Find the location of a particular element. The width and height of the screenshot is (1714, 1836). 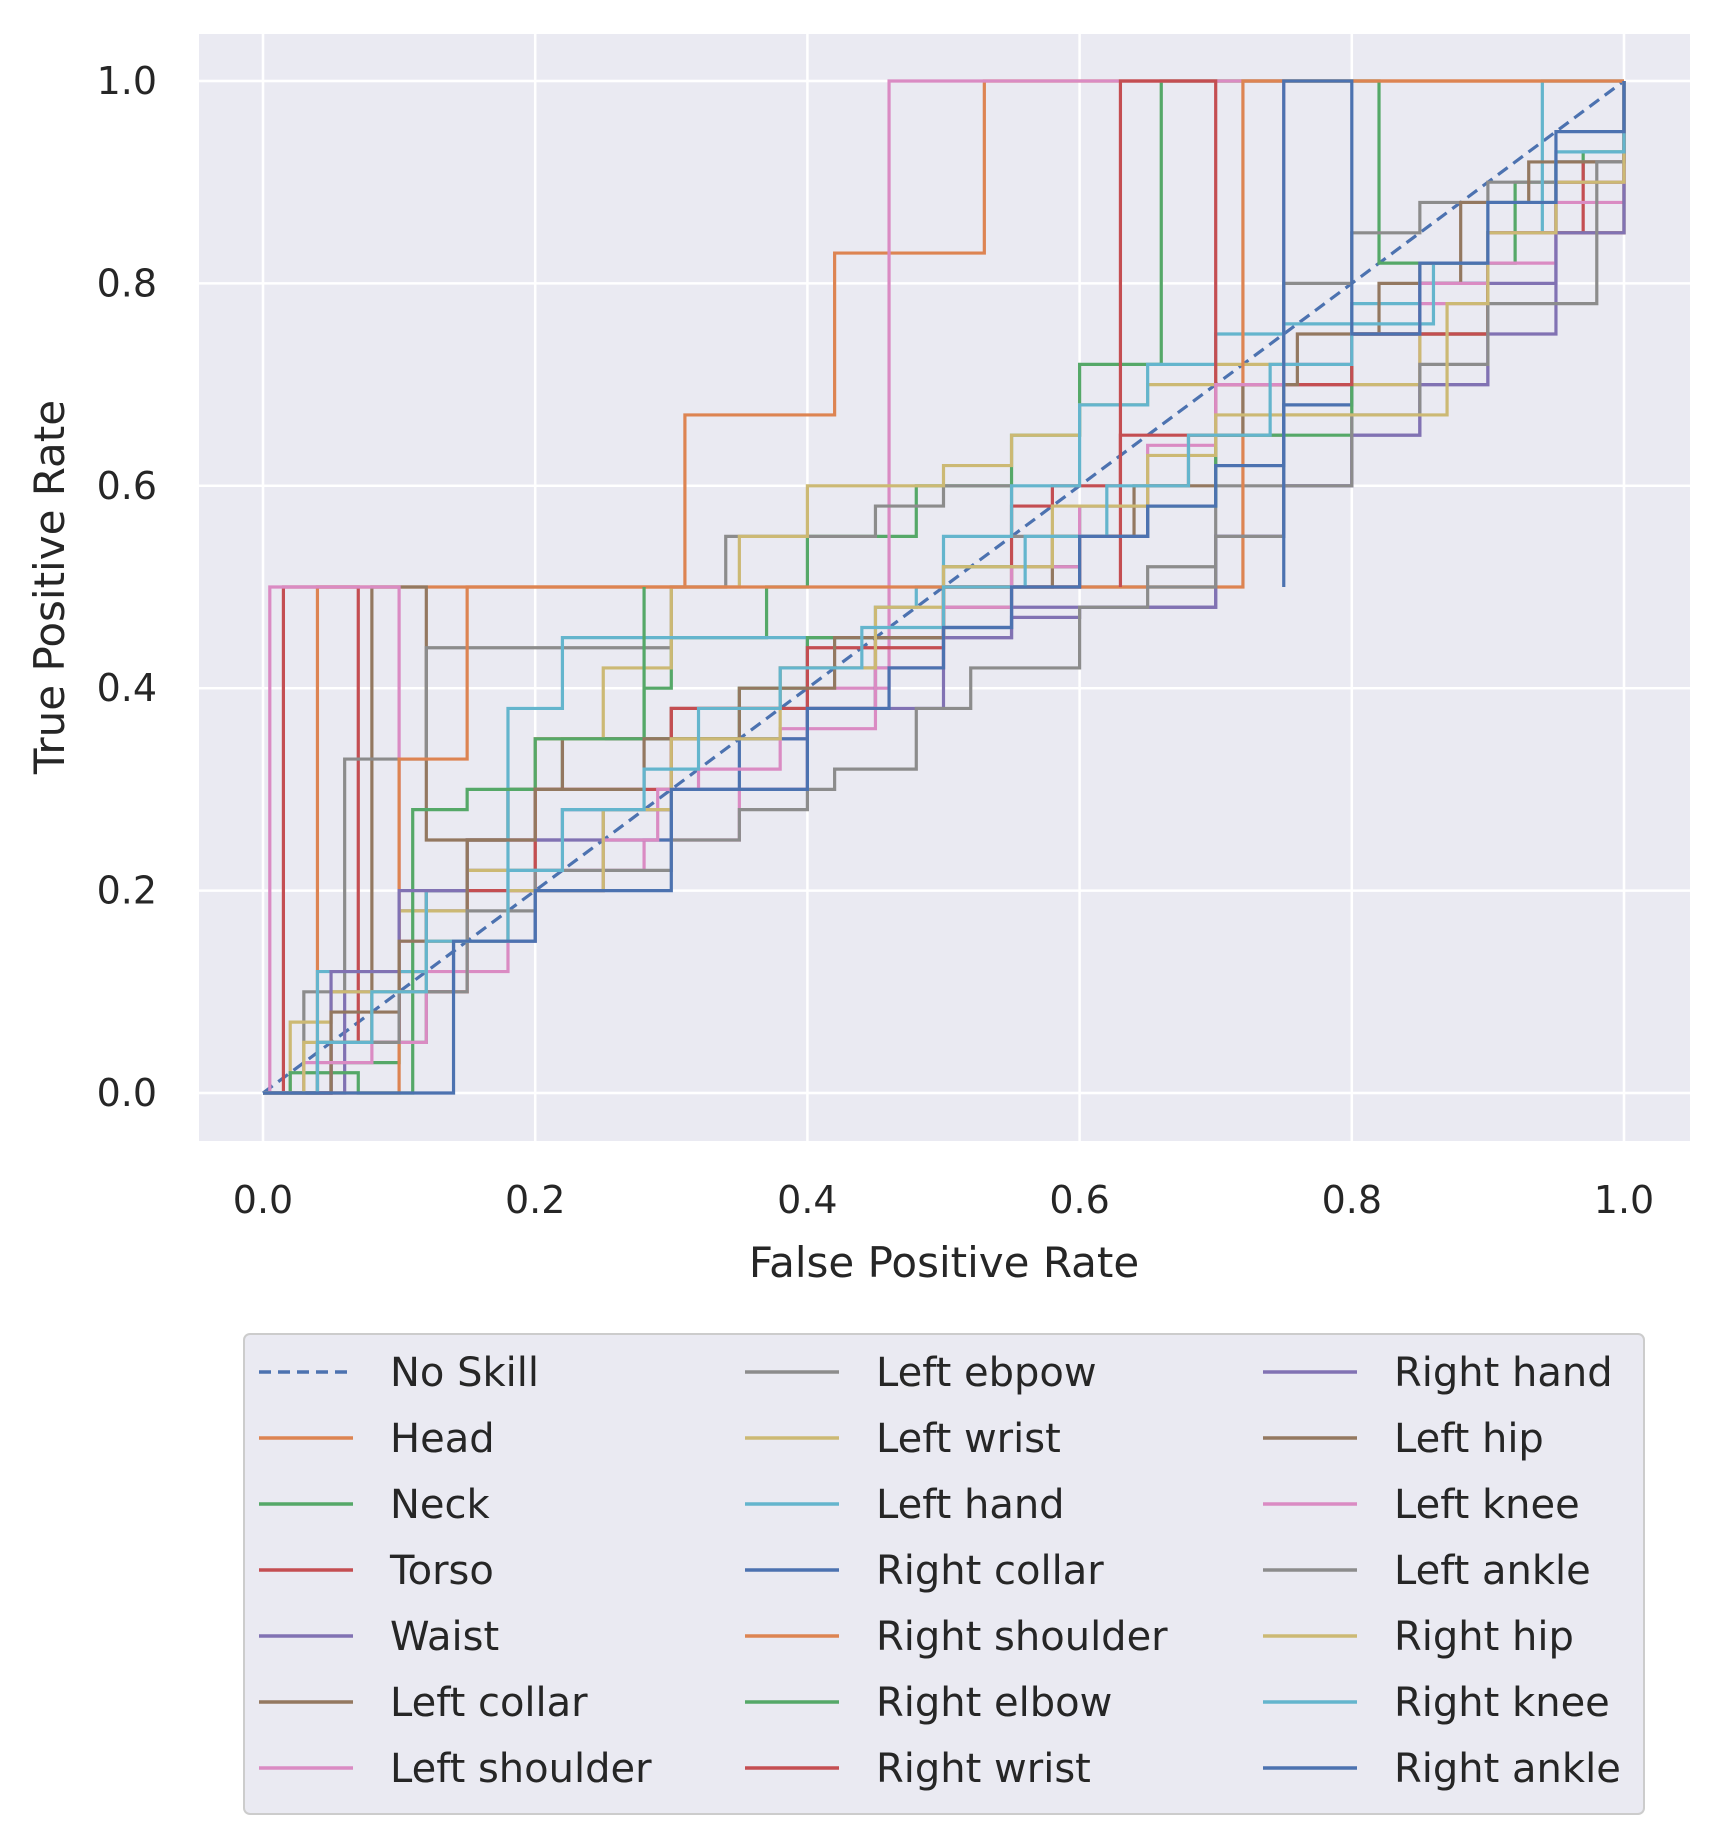

legend-label-left-hip: Left hip is located at coordinates (1469, 1439).